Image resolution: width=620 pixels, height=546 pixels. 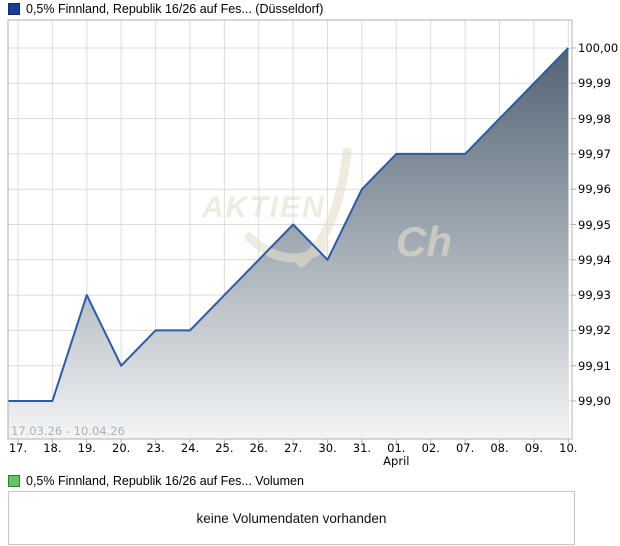 What do you see at coordinates (598, 48) in the screenshot?
I see `y-axis-tick-label: 100,00` at bounding box center [598, 48].